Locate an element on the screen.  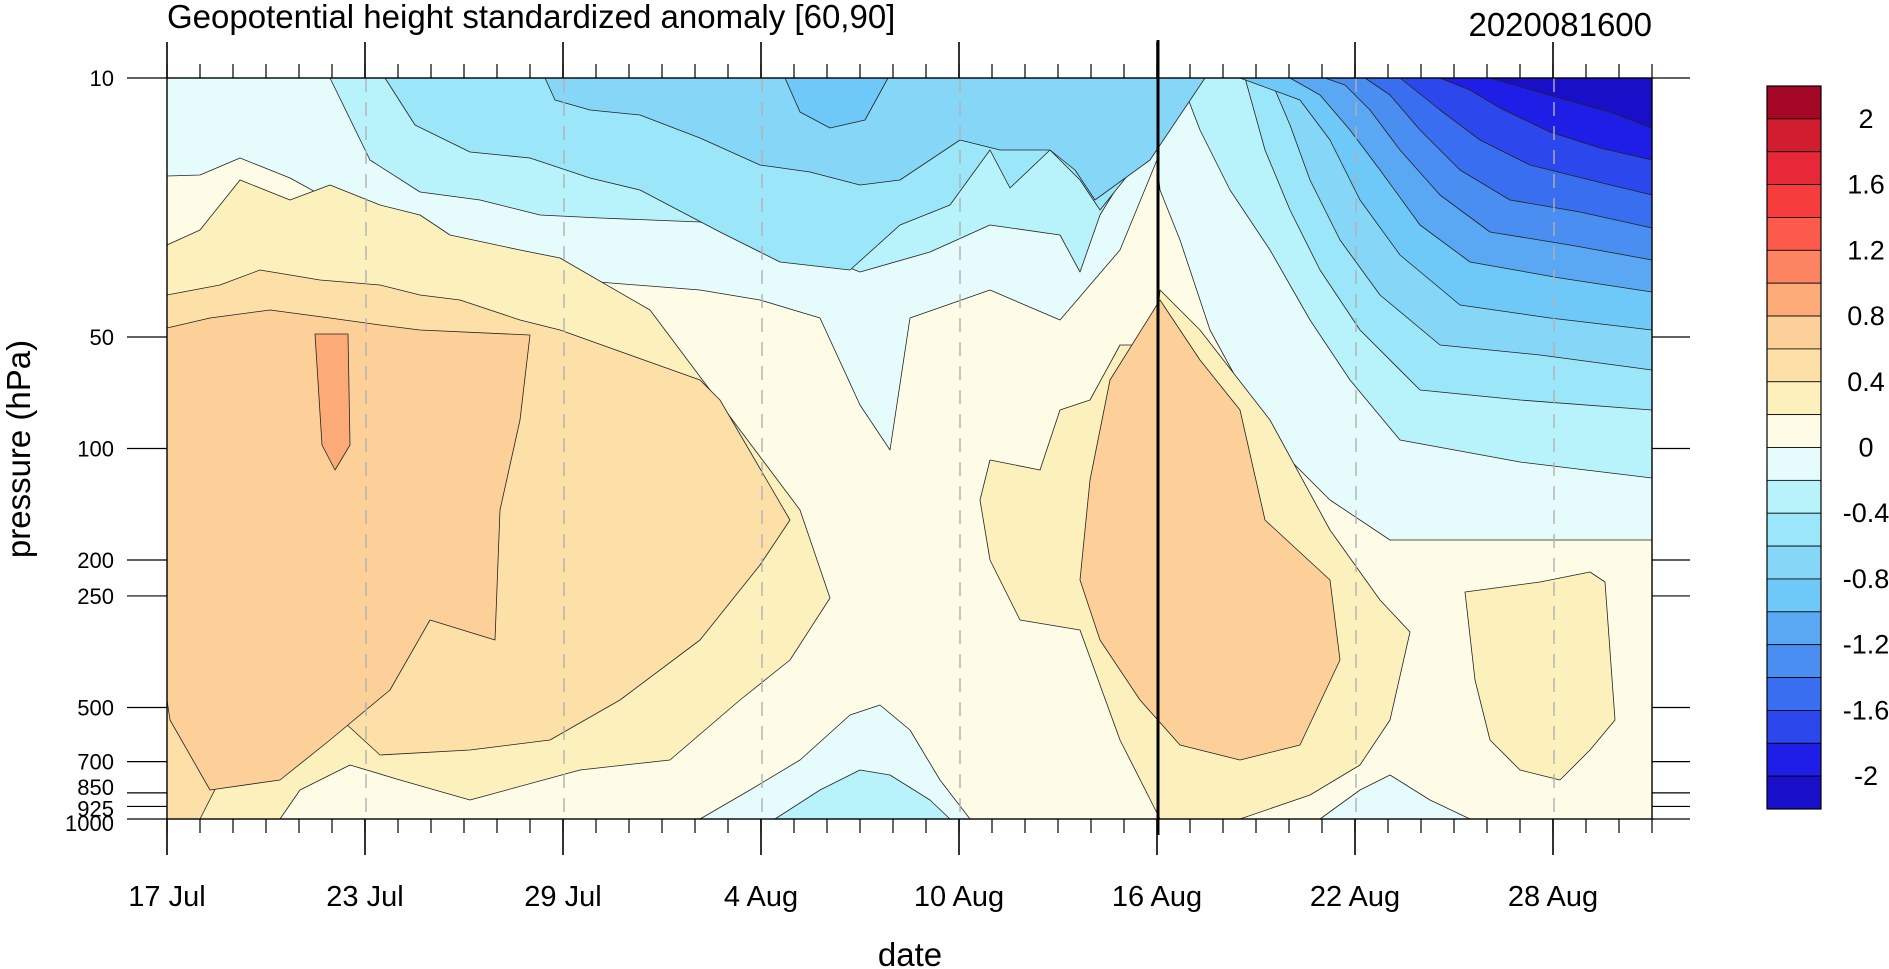
contour-region-pos-0-4-mid is located at coordinates (1210, 530).